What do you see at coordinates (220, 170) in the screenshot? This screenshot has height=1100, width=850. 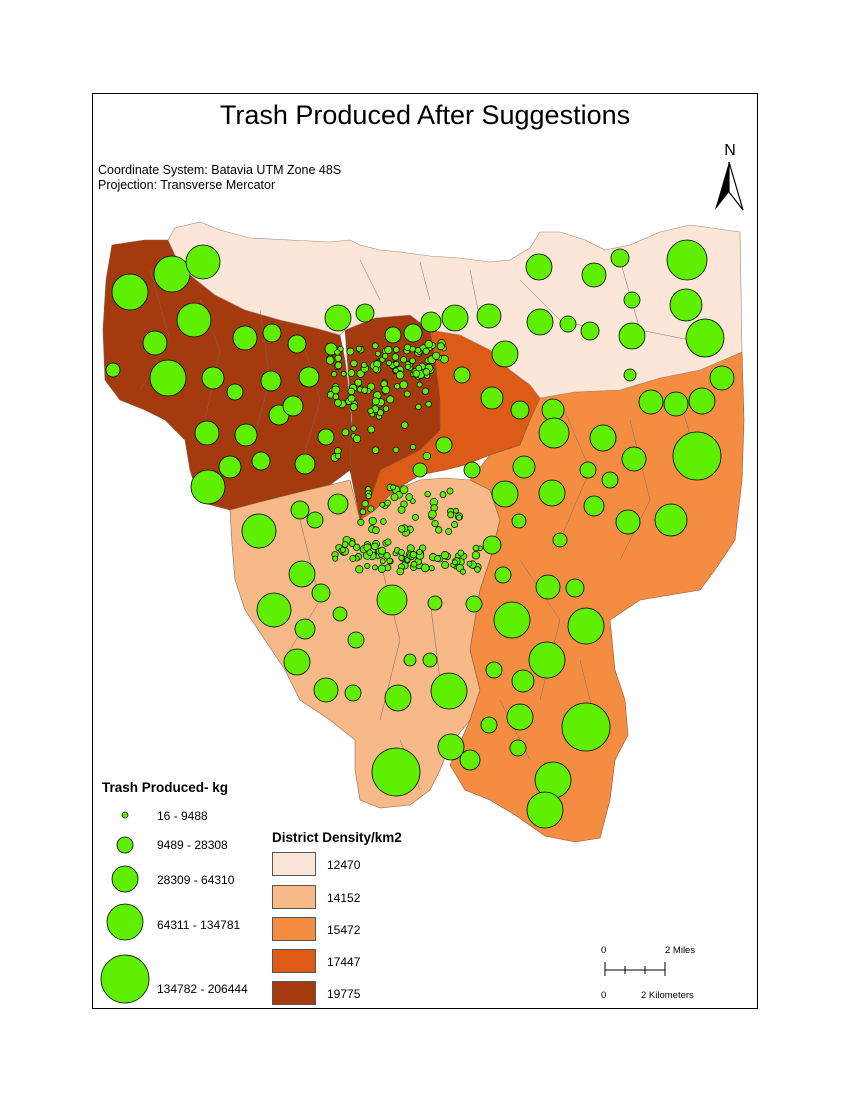 I see `coordinate-system-text: Coordinate System: Batavia UTM Zone 48S` at bounding box center [220, 170].